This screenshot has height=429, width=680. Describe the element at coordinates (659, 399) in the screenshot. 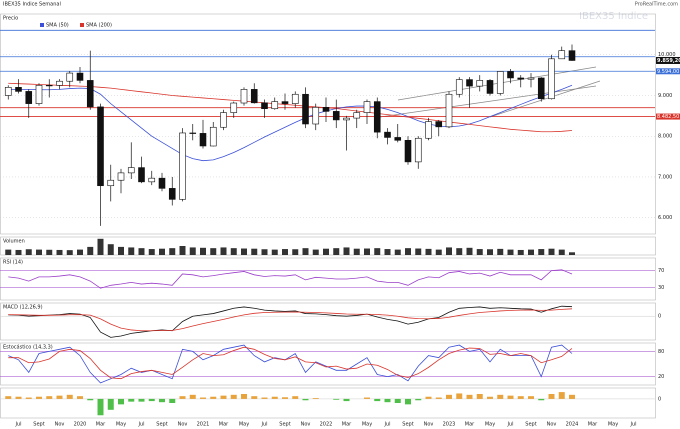

I see `y-tick-label: 0` at that location.